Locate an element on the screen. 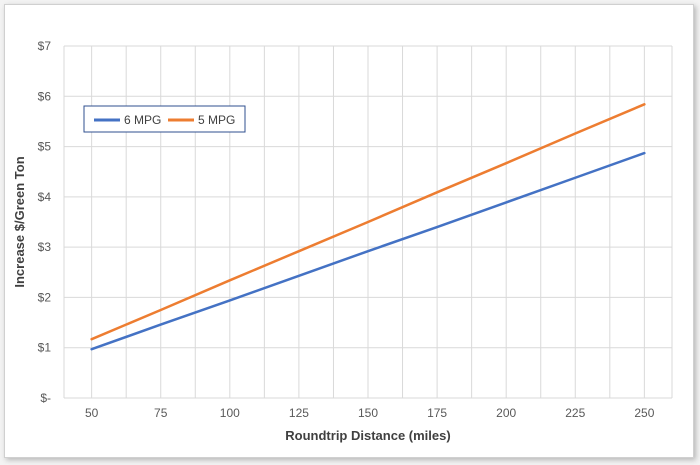 This screenshot has height=465, width=700. y-axis-ticks: $- $1 $2 $3 $4 $5 $6 $7 is located at coordinates (45, 222).